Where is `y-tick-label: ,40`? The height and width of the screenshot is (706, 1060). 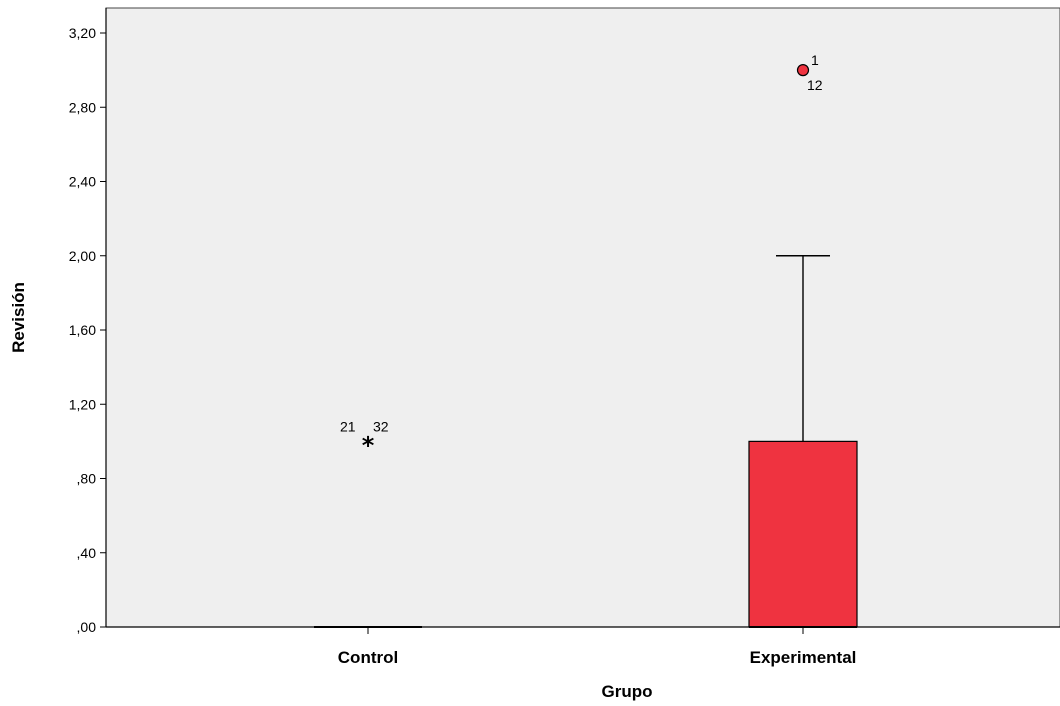 y-tick-label: ,40 is located at coordinates (87, 553).